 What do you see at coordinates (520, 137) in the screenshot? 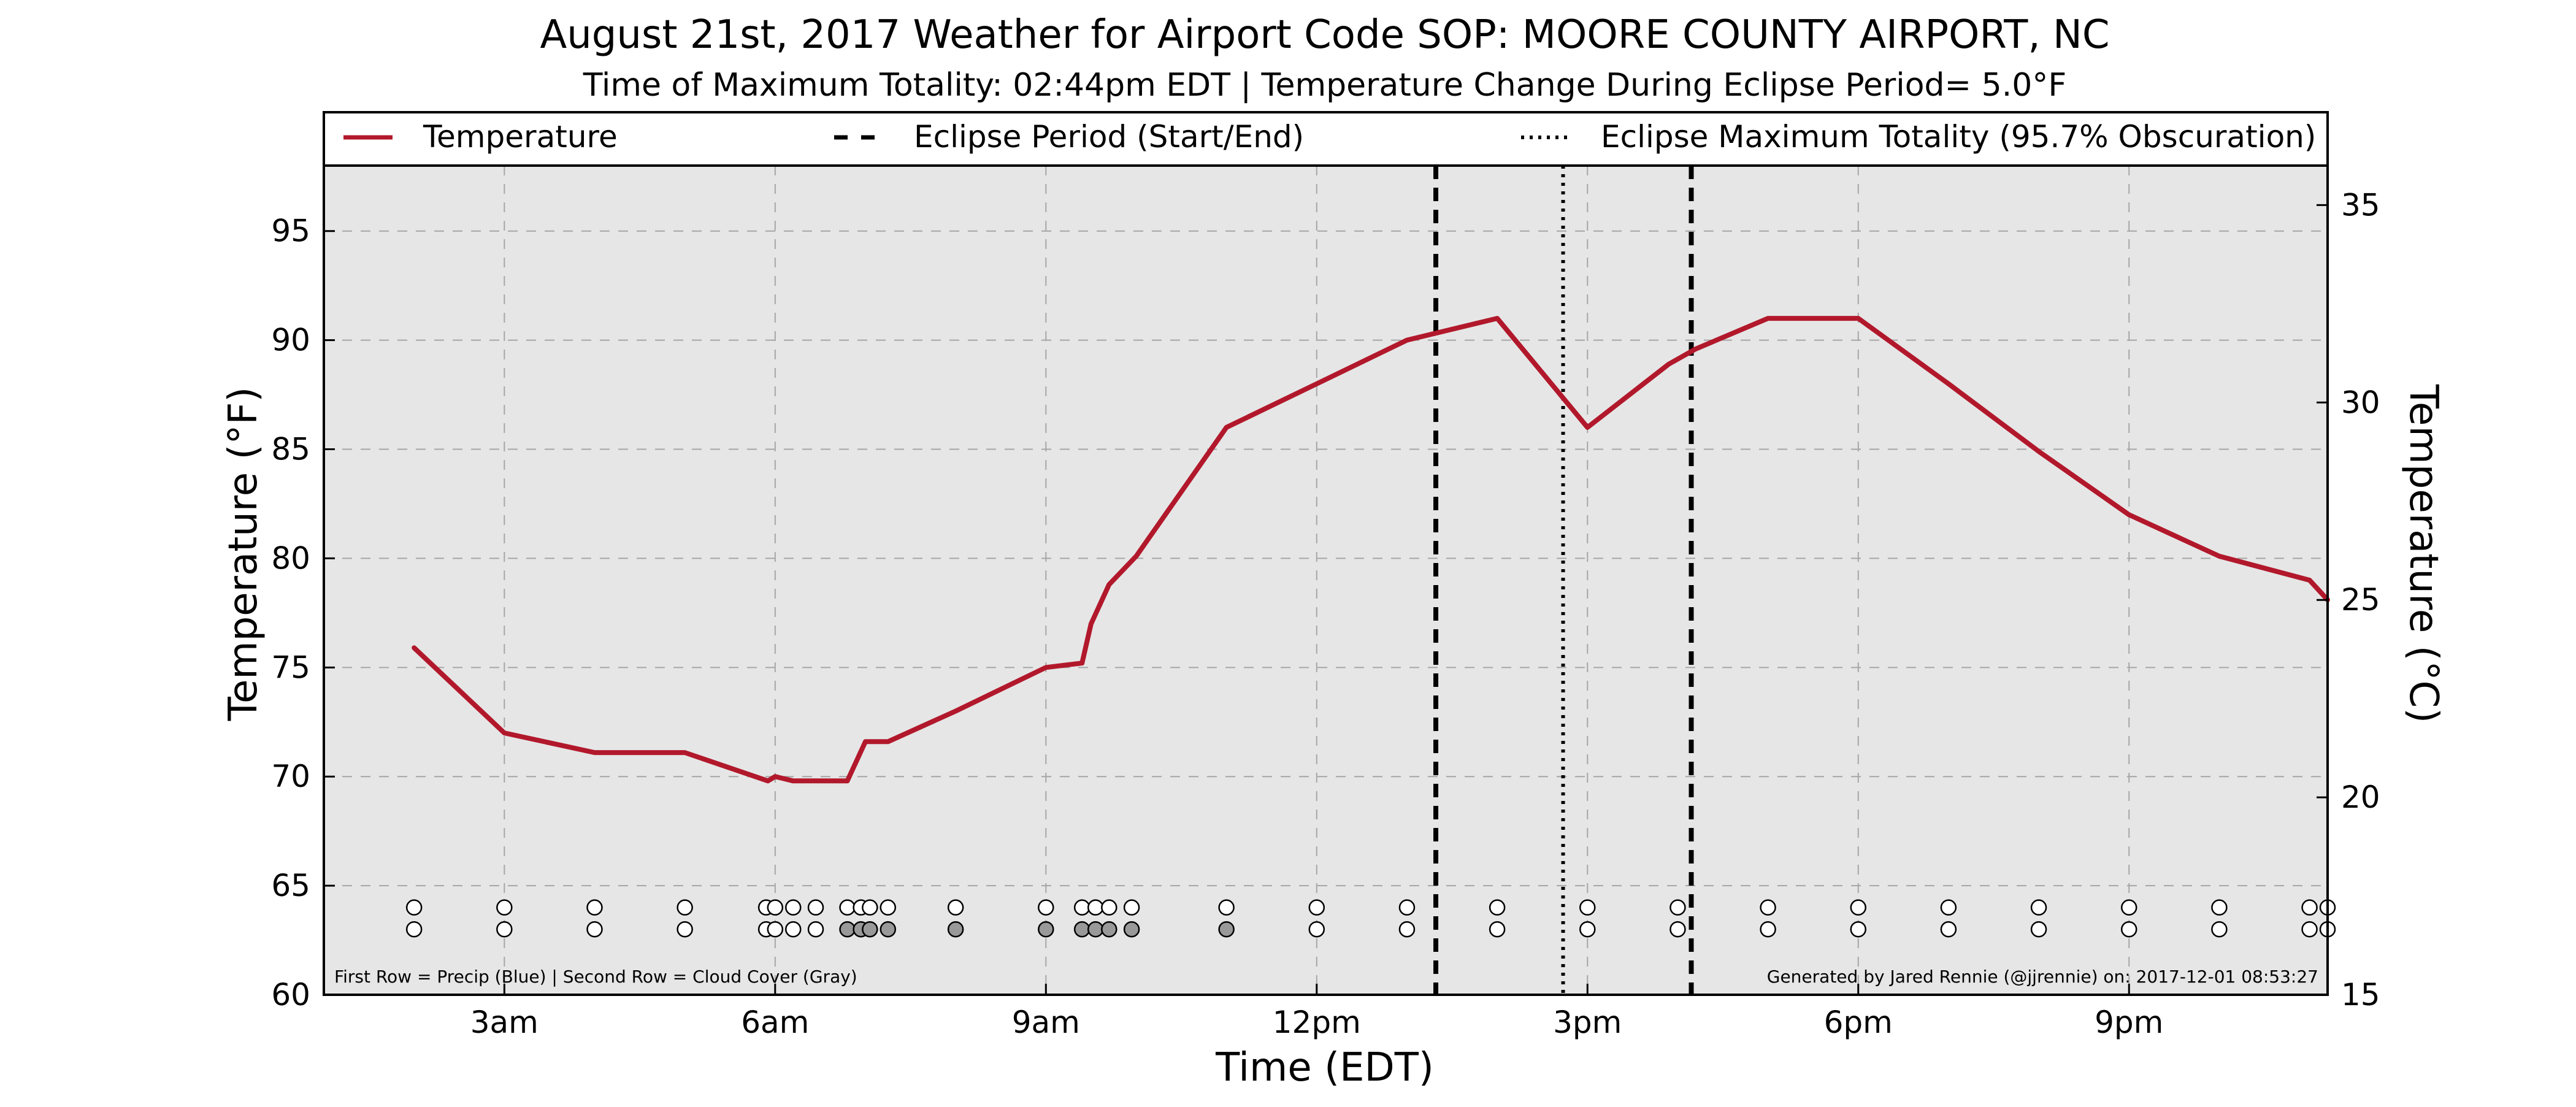
I see `legend-temperature-label: Temperature` at bounding box center [520, 137].